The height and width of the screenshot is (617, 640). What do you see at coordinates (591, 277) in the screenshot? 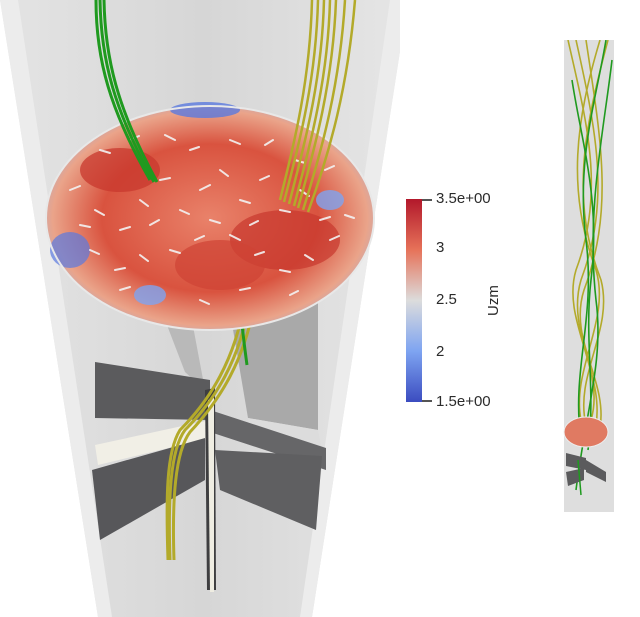
I see `overview-3d-view` at bounding box center [591, 277].